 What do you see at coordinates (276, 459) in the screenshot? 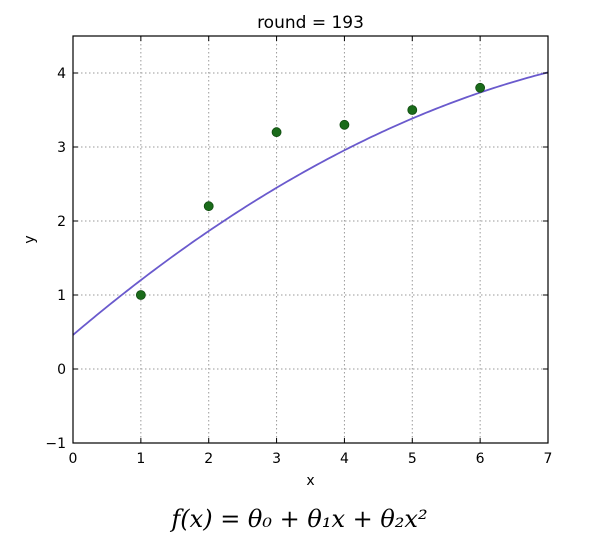
I see `x-tick-label: 3` at bounding box center [276, 459].